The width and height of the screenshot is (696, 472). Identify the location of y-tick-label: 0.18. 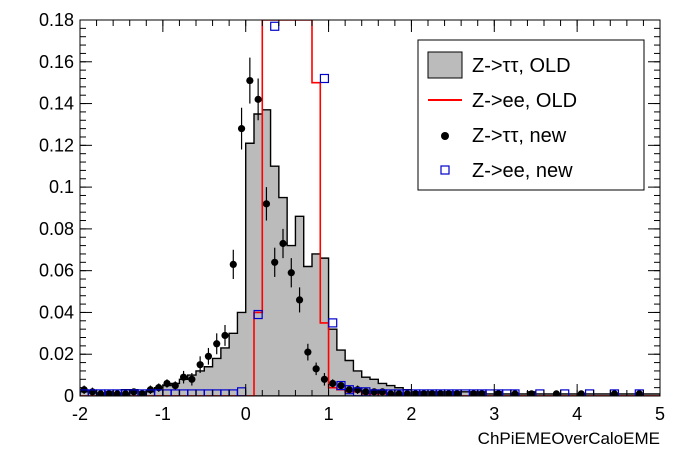
(56, 20).